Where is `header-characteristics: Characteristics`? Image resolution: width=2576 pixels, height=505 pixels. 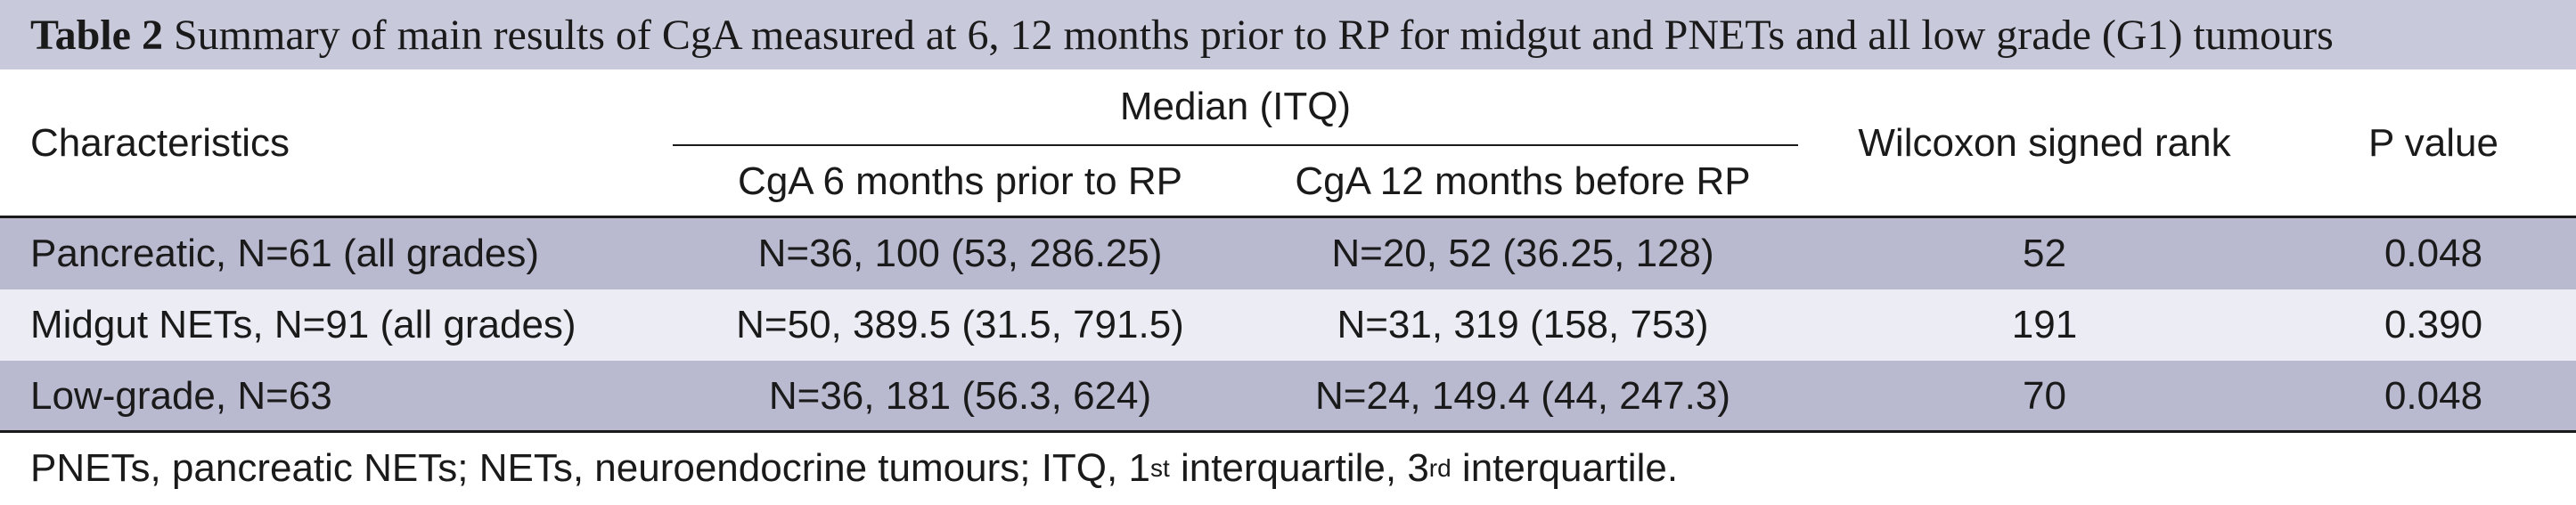 header-characteristics: Characteristics is located at coordinates (160, 143).